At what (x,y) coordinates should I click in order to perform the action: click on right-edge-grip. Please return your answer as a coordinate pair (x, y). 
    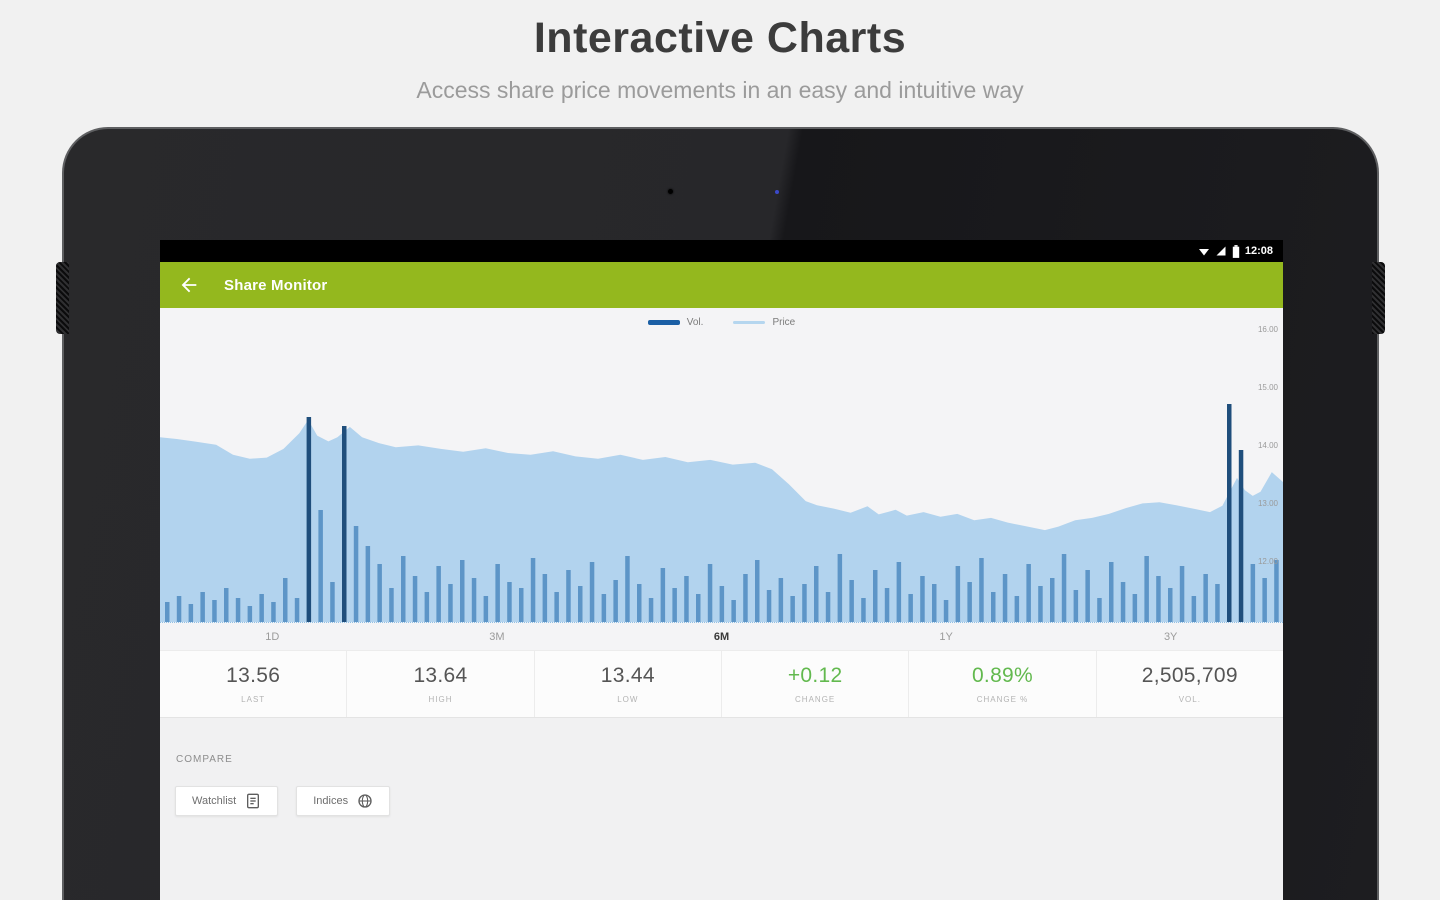
    Looking at the image, I should click on (1378, 298).